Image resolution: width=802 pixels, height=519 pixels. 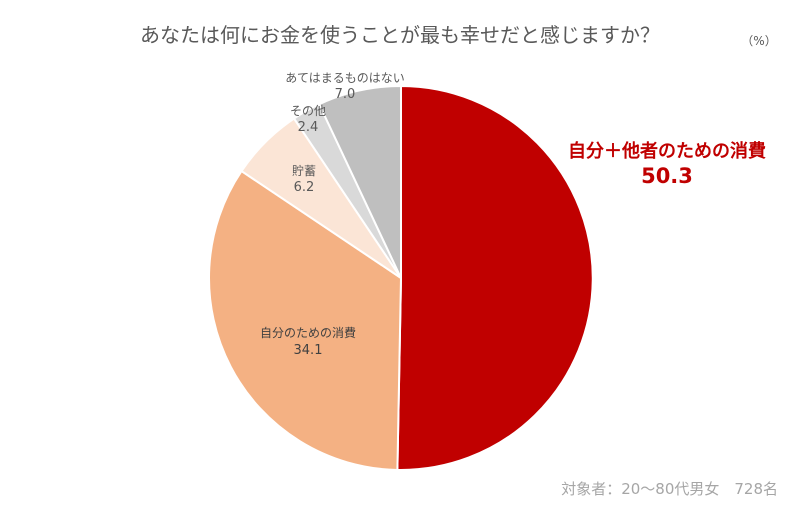 I want to click on slice-none-value: 7.0, so click(x=345, y=94).